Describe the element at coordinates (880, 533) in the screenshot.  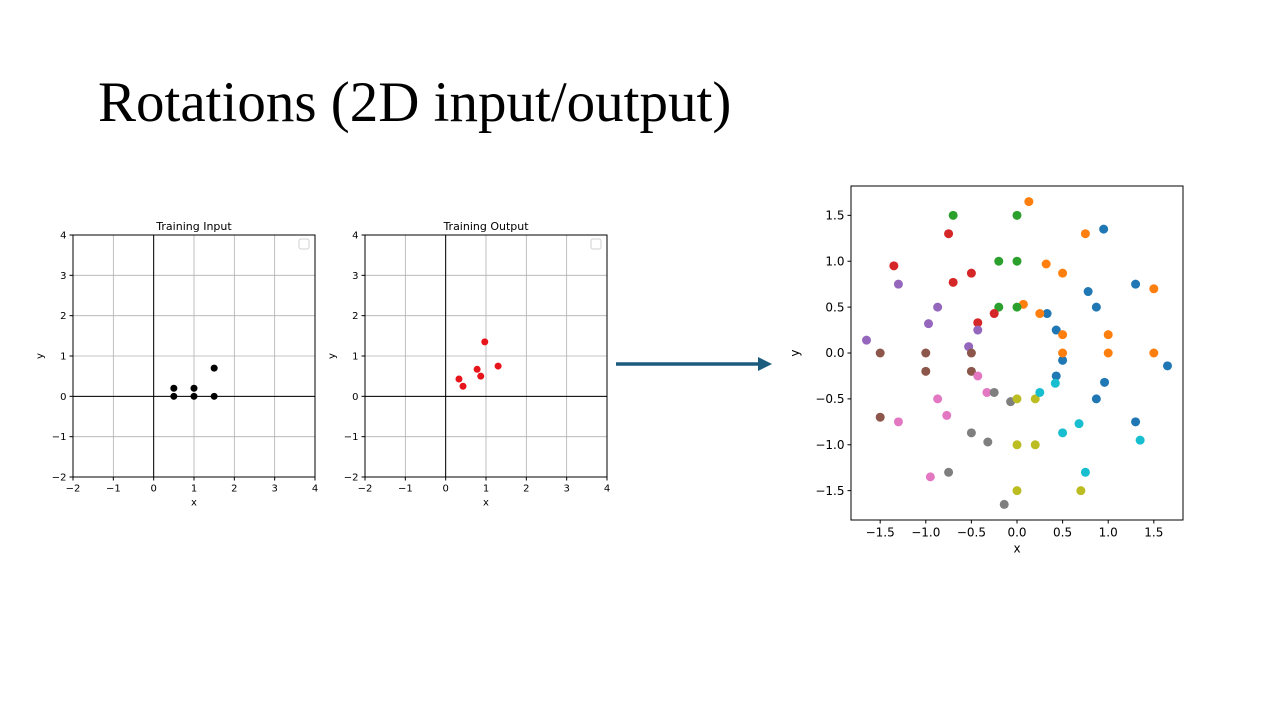
I see `x-tick-label: −1.5` at that location.